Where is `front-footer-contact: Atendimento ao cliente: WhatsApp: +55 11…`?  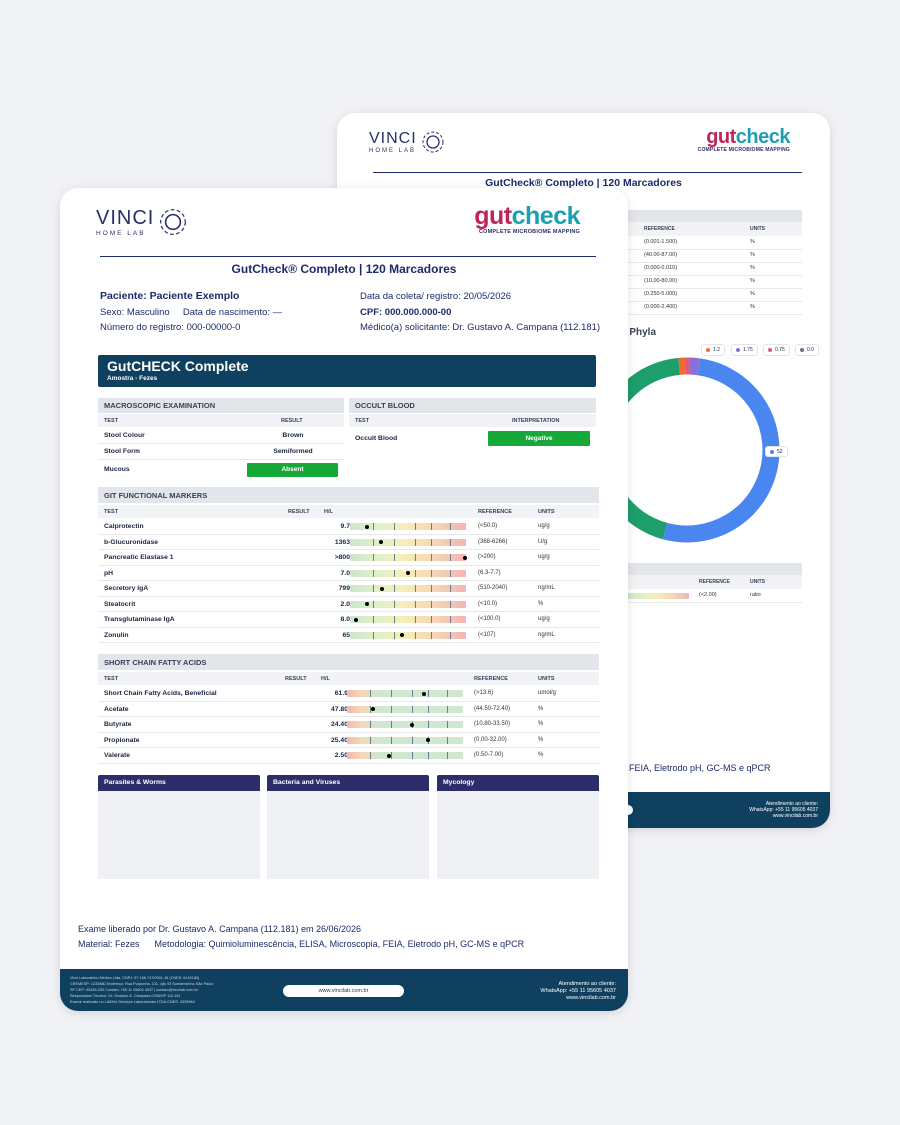
front-footer-contact: Atendimento ao cliente: WhatsApp: +55 11… is located at coordinates (578, 991).